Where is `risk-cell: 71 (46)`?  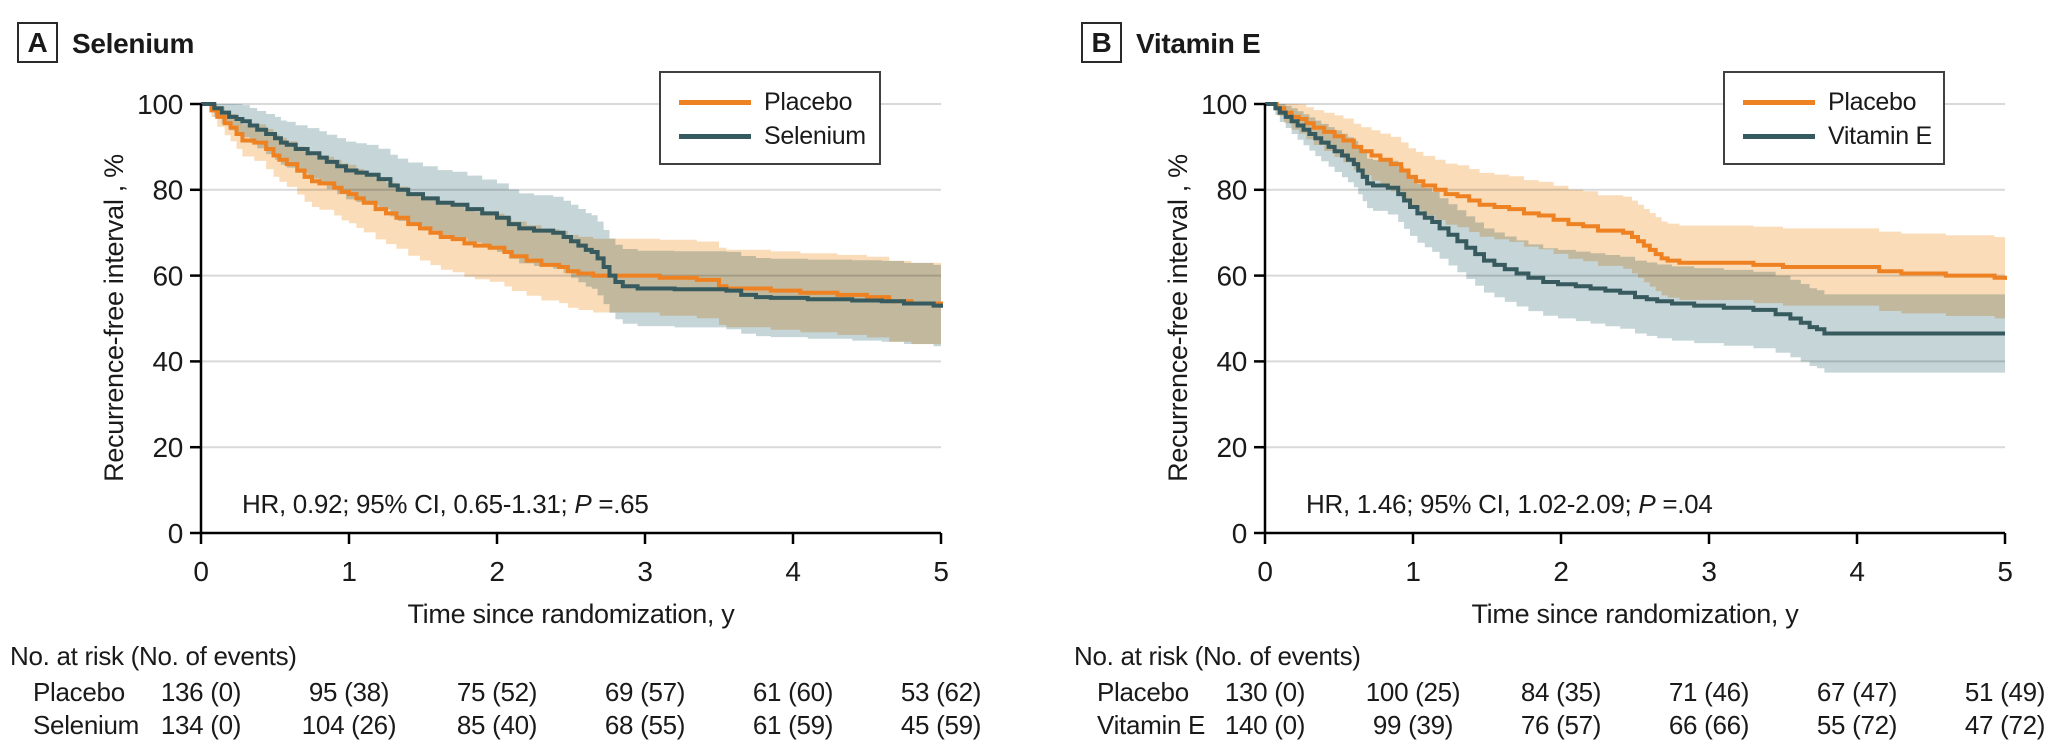
risk-cell: 71 (46) is located at coordinates (1709, 692).